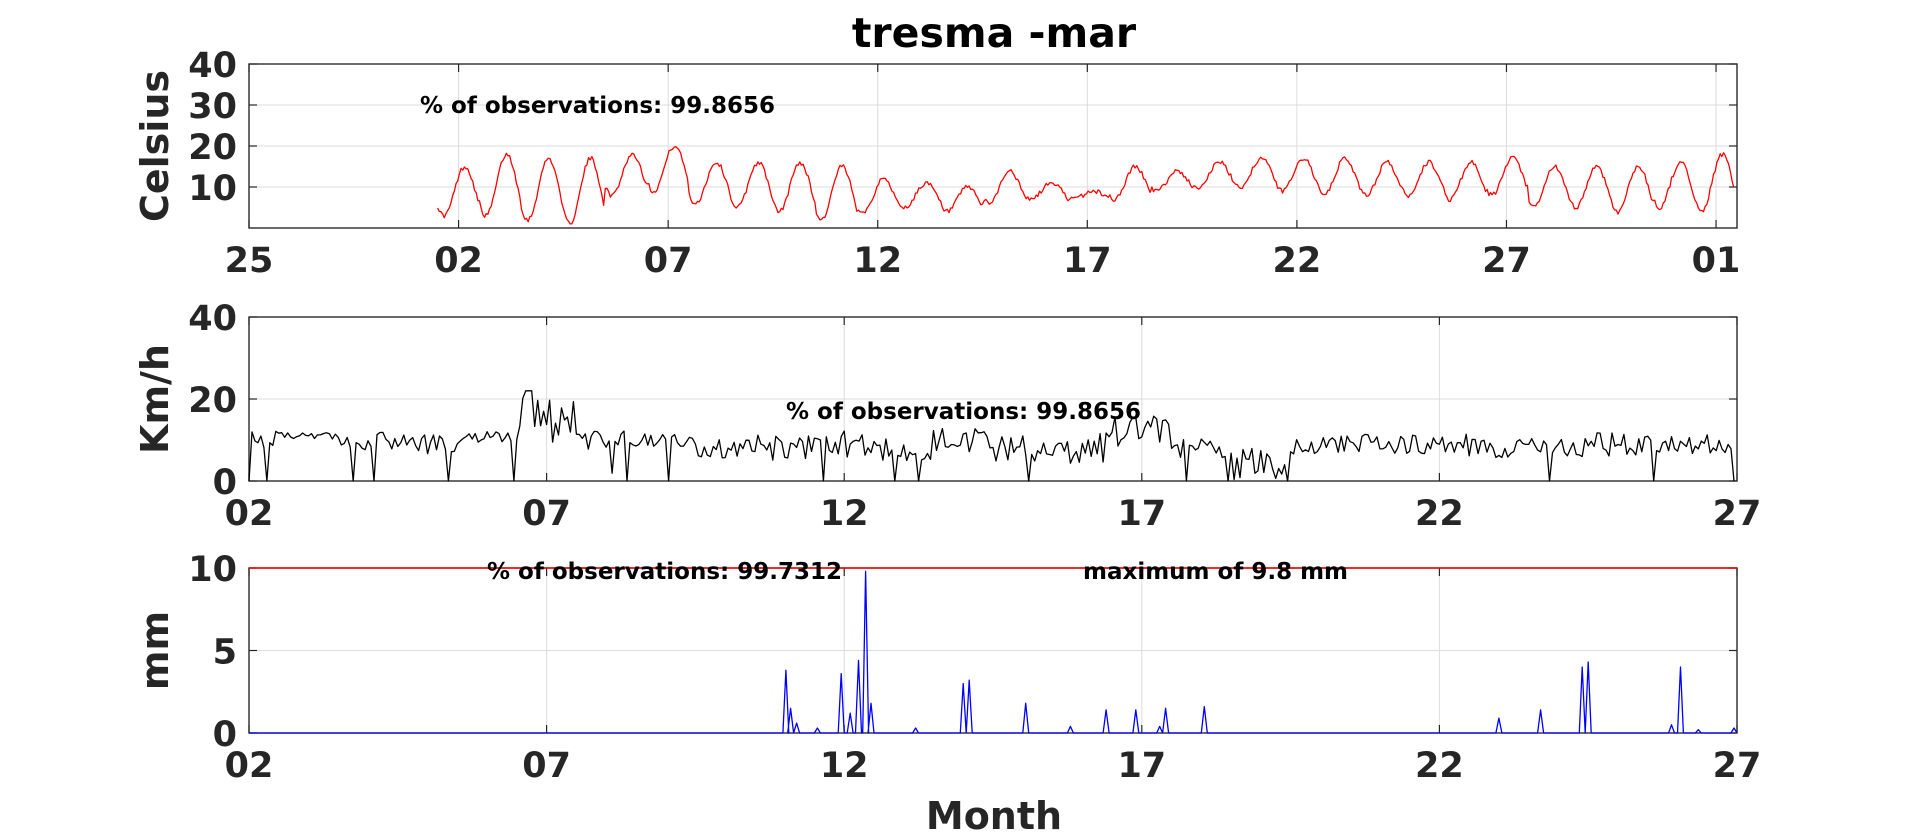  I want to click on y-axis-label: Km/h, so click(155, 399).